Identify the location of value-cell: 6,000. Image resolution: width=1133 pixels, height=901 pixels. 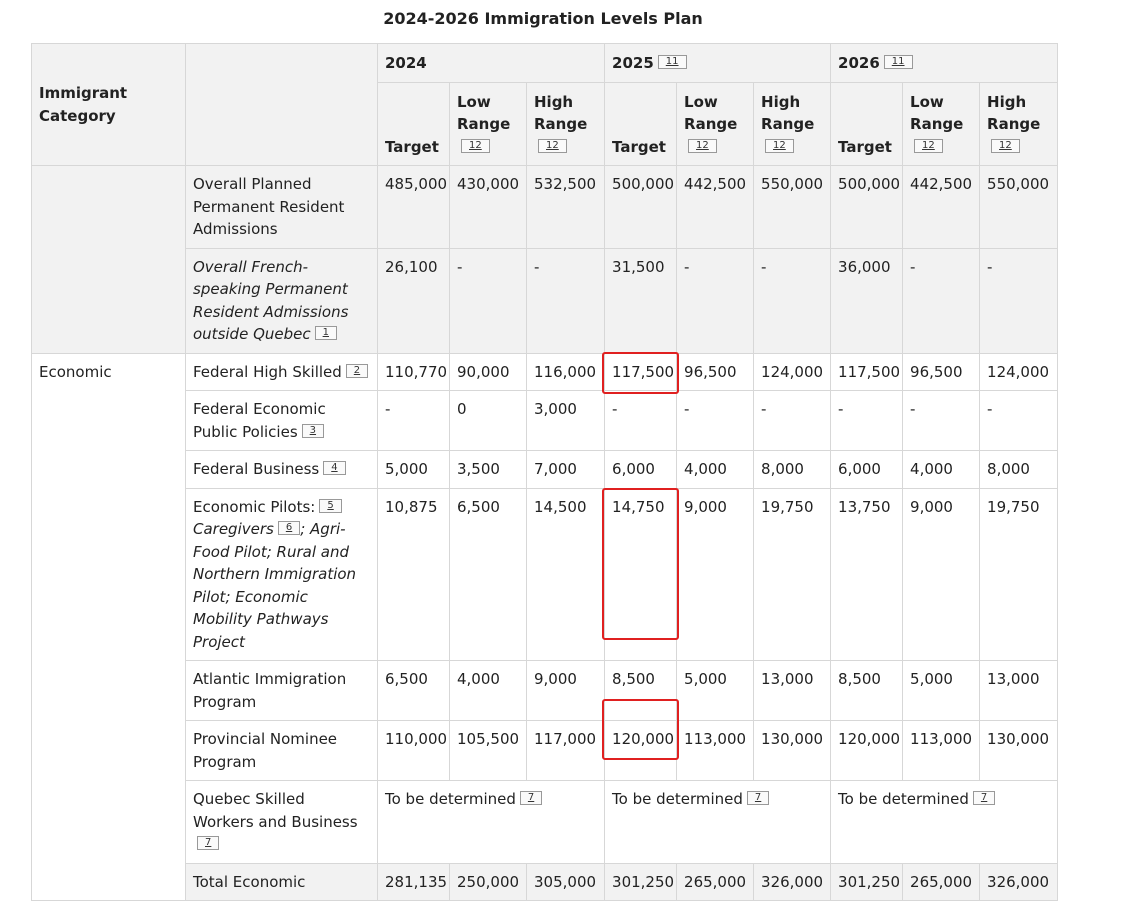
(867, 469).